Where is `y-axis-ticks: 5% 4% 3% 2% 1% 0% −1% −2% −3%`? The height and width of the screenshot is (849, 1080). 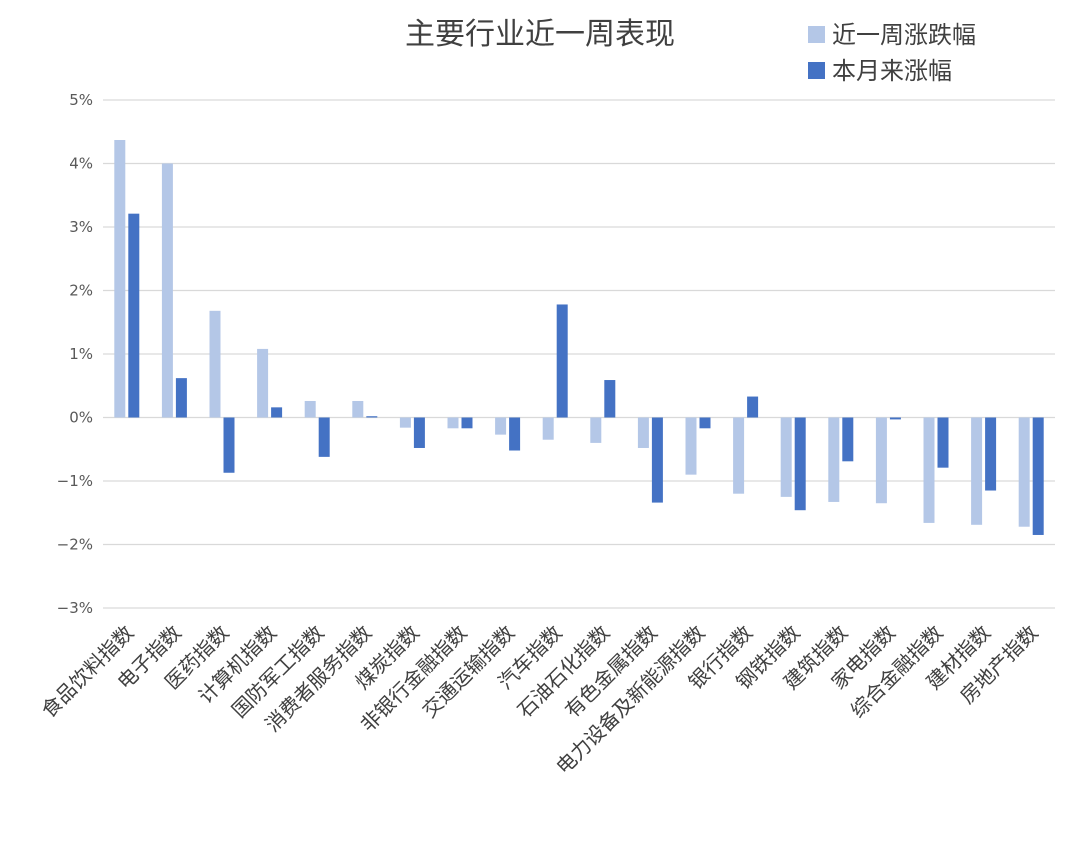 y-axis-ticks: 5% 4% 3% 2% 1% 0% −1% −2% −3% is located at coordinates (75, 354).